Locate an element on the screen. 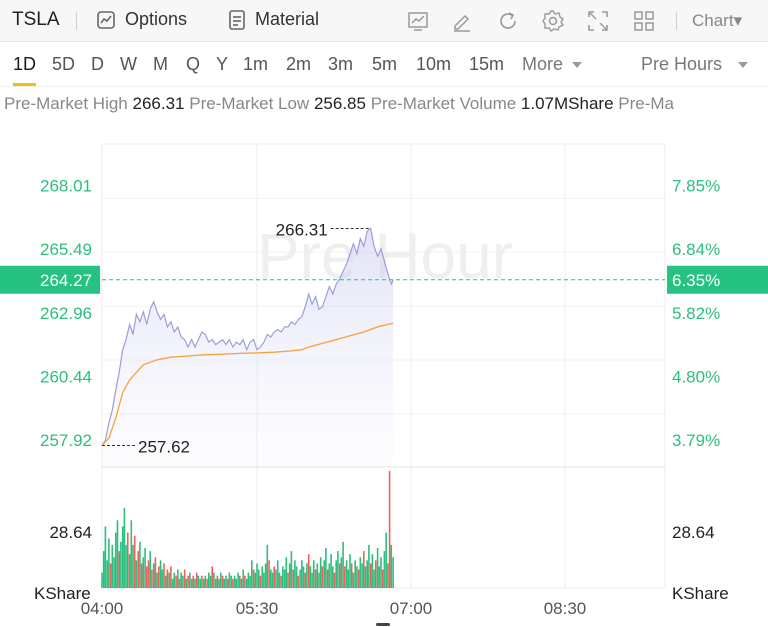 The height and width of the screenshot is (627, 768). period-5d: 5D is located at coordinates (64, 64).